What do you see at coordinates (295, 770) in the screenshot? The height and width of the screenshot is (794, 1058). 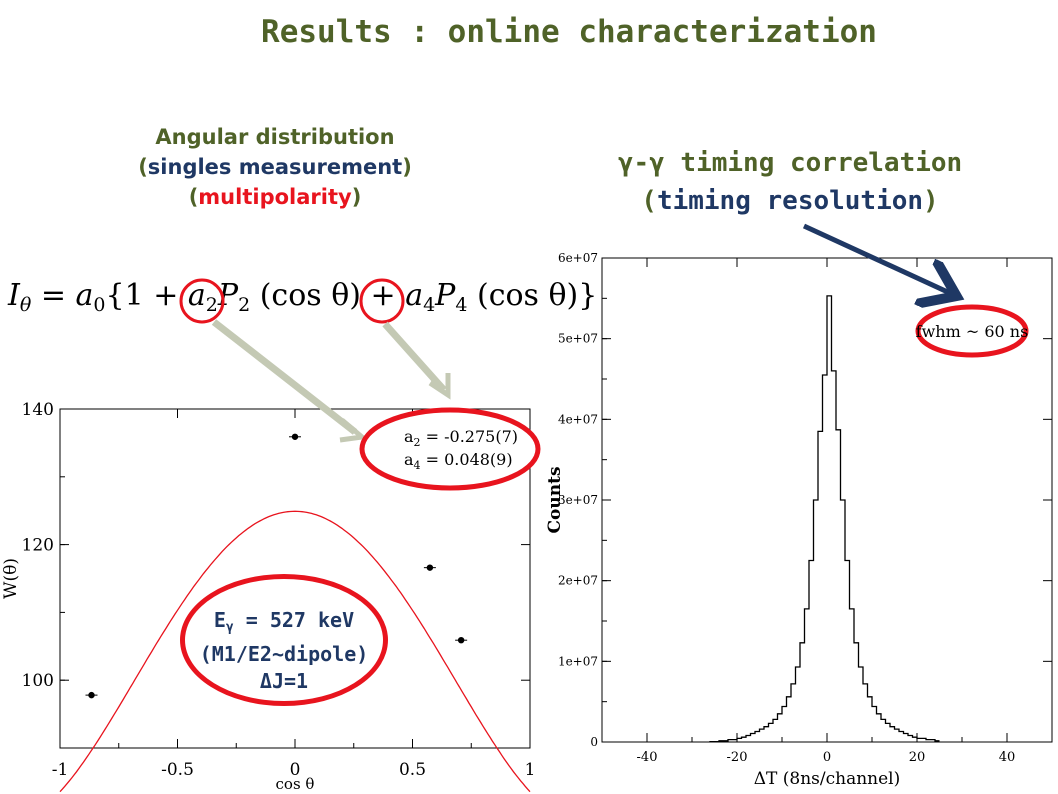 I see `angular-x-tick-label: 0` at bounding box center [295, 770].